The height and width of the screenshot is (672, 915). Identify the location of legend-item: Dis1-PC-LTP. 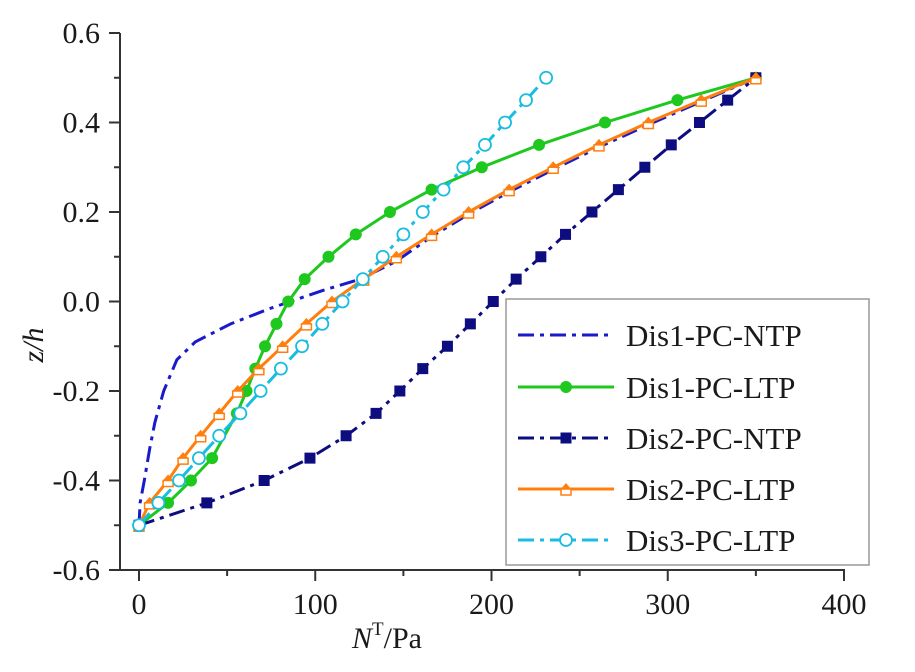
(656, 387).